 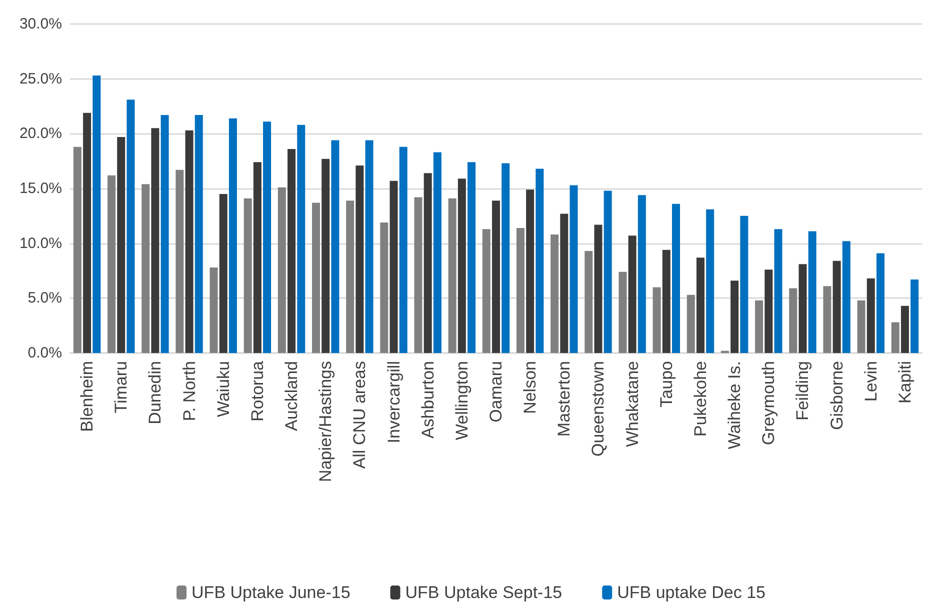 What do you see at coordinates (121, 387) in the screenshot?
I see `x-tick-label: Timaru` at bounding box center [121, 387].